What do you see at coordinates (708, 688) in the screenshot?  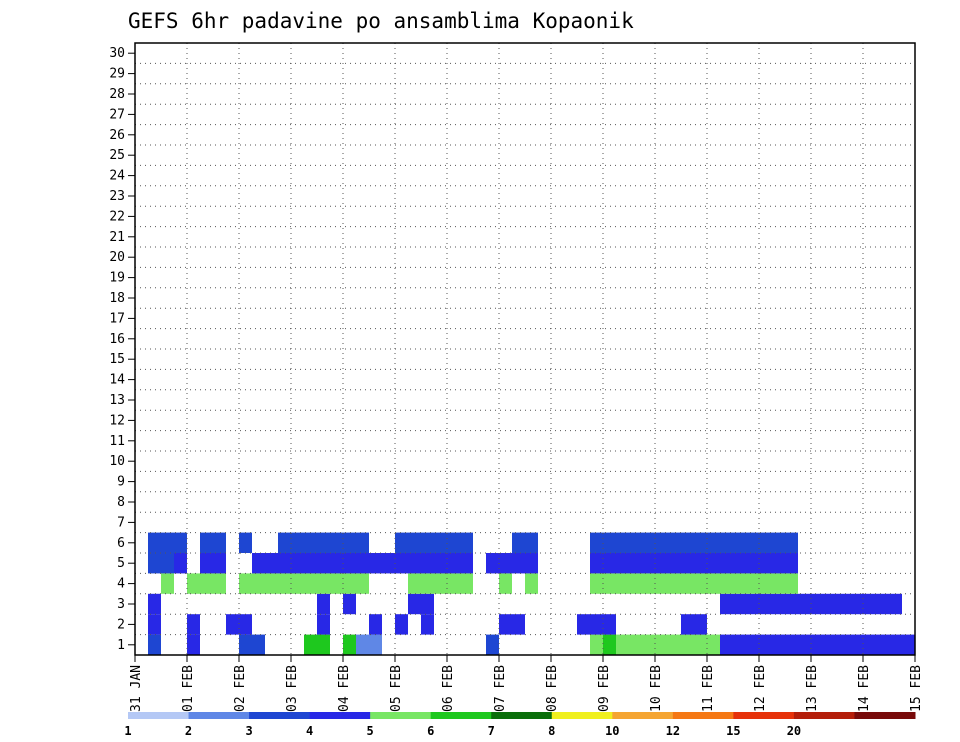 I see `x-tick-label: 11 FEB` at bounding box center [708, 688].